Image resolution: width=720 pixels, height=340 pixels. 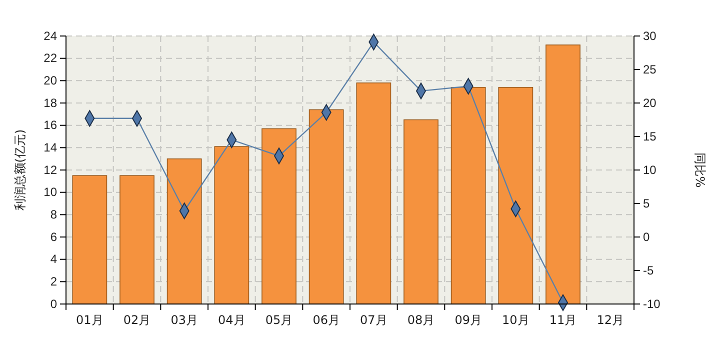 What do you see at coordinates (51, 169) in the screenshot?
I see `y-tick-label: 12` at bounding box center [51, 169].